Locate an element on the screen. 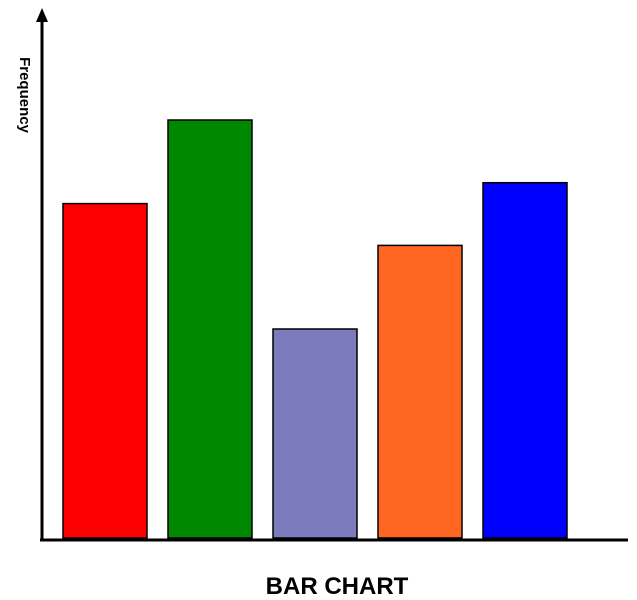 This screenshot has width=637, height=600. chart-title: BAR CHART is located at coordinates (337, 586).